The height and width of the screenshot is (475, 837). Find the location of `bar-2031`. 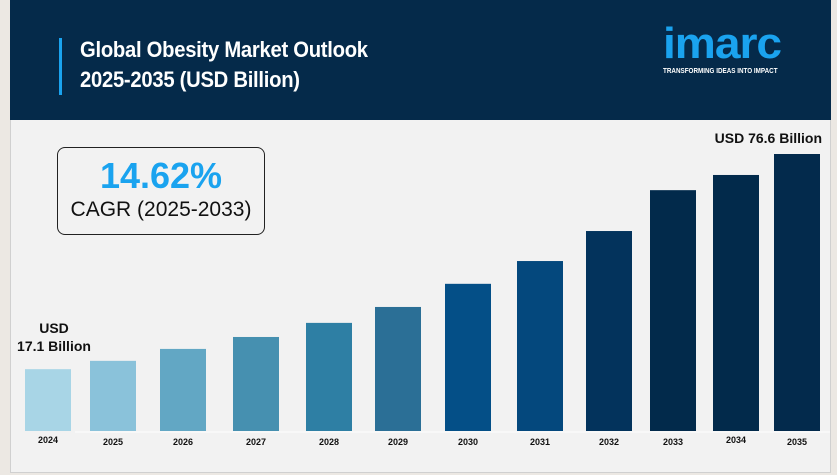

bar-2031 is located at coordinates (540, 346).